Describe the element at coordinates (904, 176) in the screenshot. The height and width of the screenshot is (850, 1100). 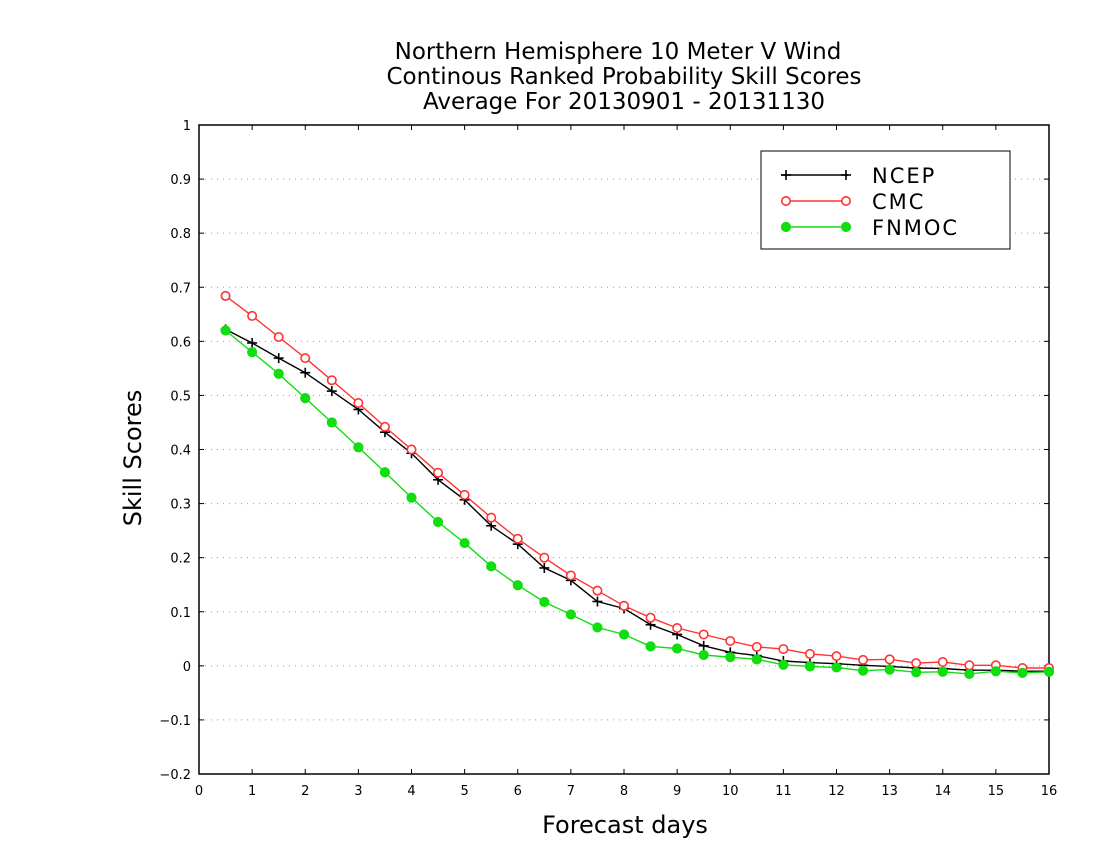
I see `legend-label: NCEP` at that location.